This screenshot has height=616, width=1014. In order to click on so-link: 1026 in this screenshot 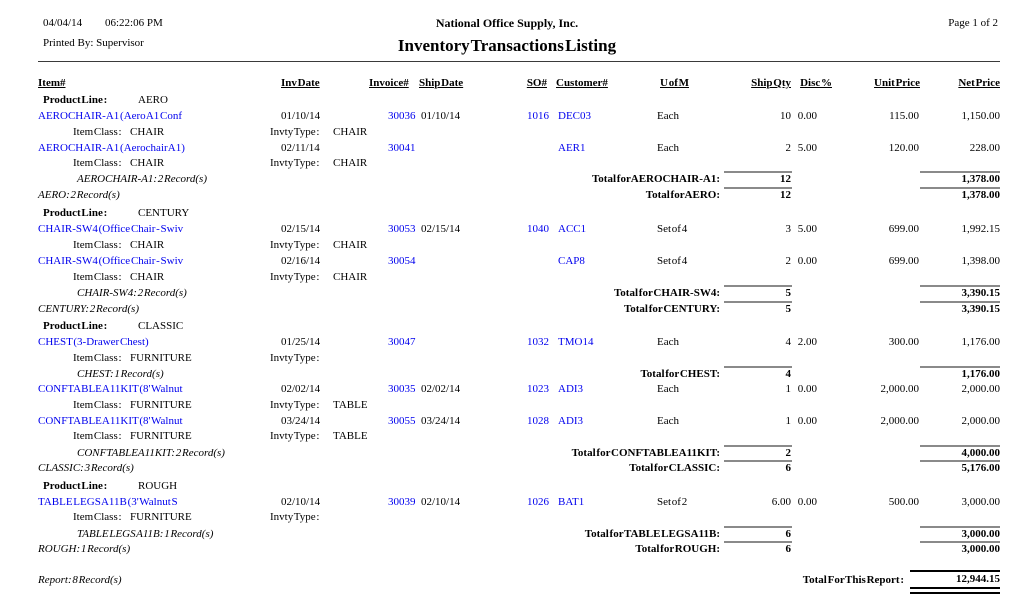, I will do `click(538, 502)`.